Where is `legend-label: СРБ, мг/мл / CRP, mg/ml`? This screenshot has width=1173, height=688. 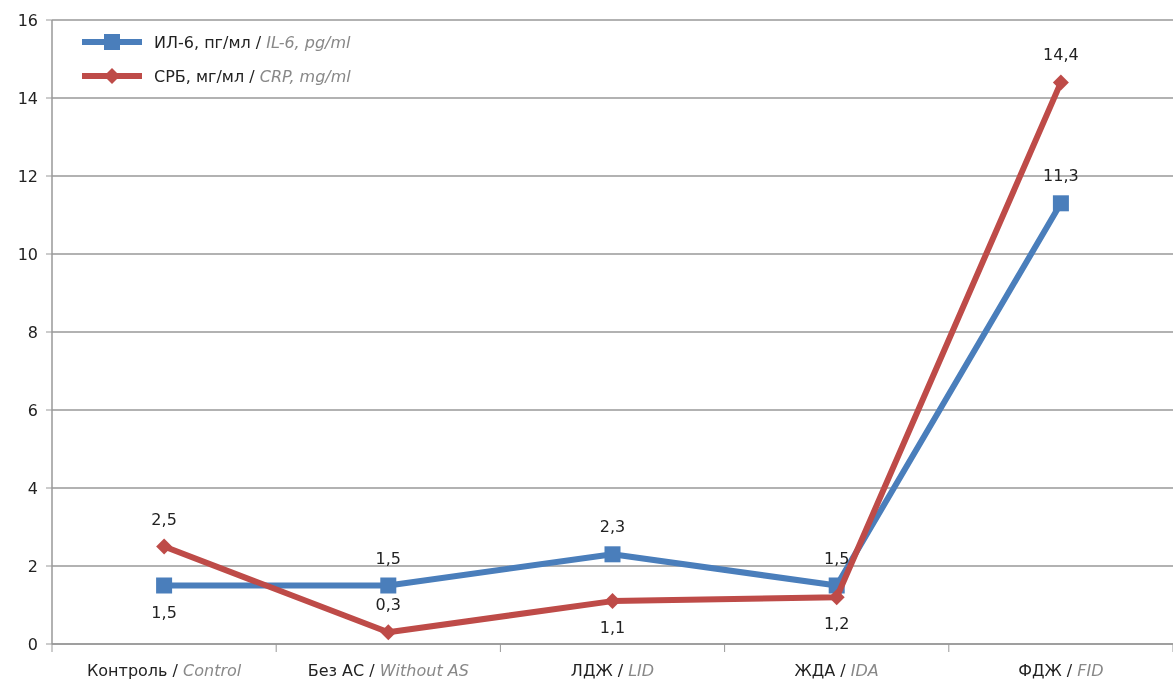
legend-label: СРБ, мг/мл / CRP, mg/ml is located at coordinates (253, 76).